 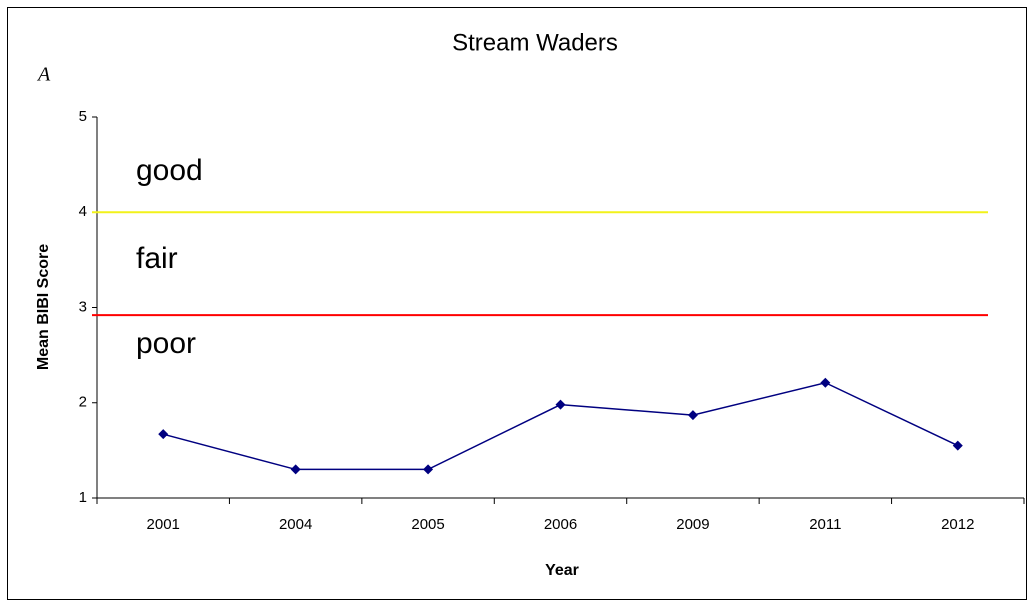 What do you see at coordinates (157, 258) in the screenshot?
I see `zone-label: fair` at bounding box center [157, 258].